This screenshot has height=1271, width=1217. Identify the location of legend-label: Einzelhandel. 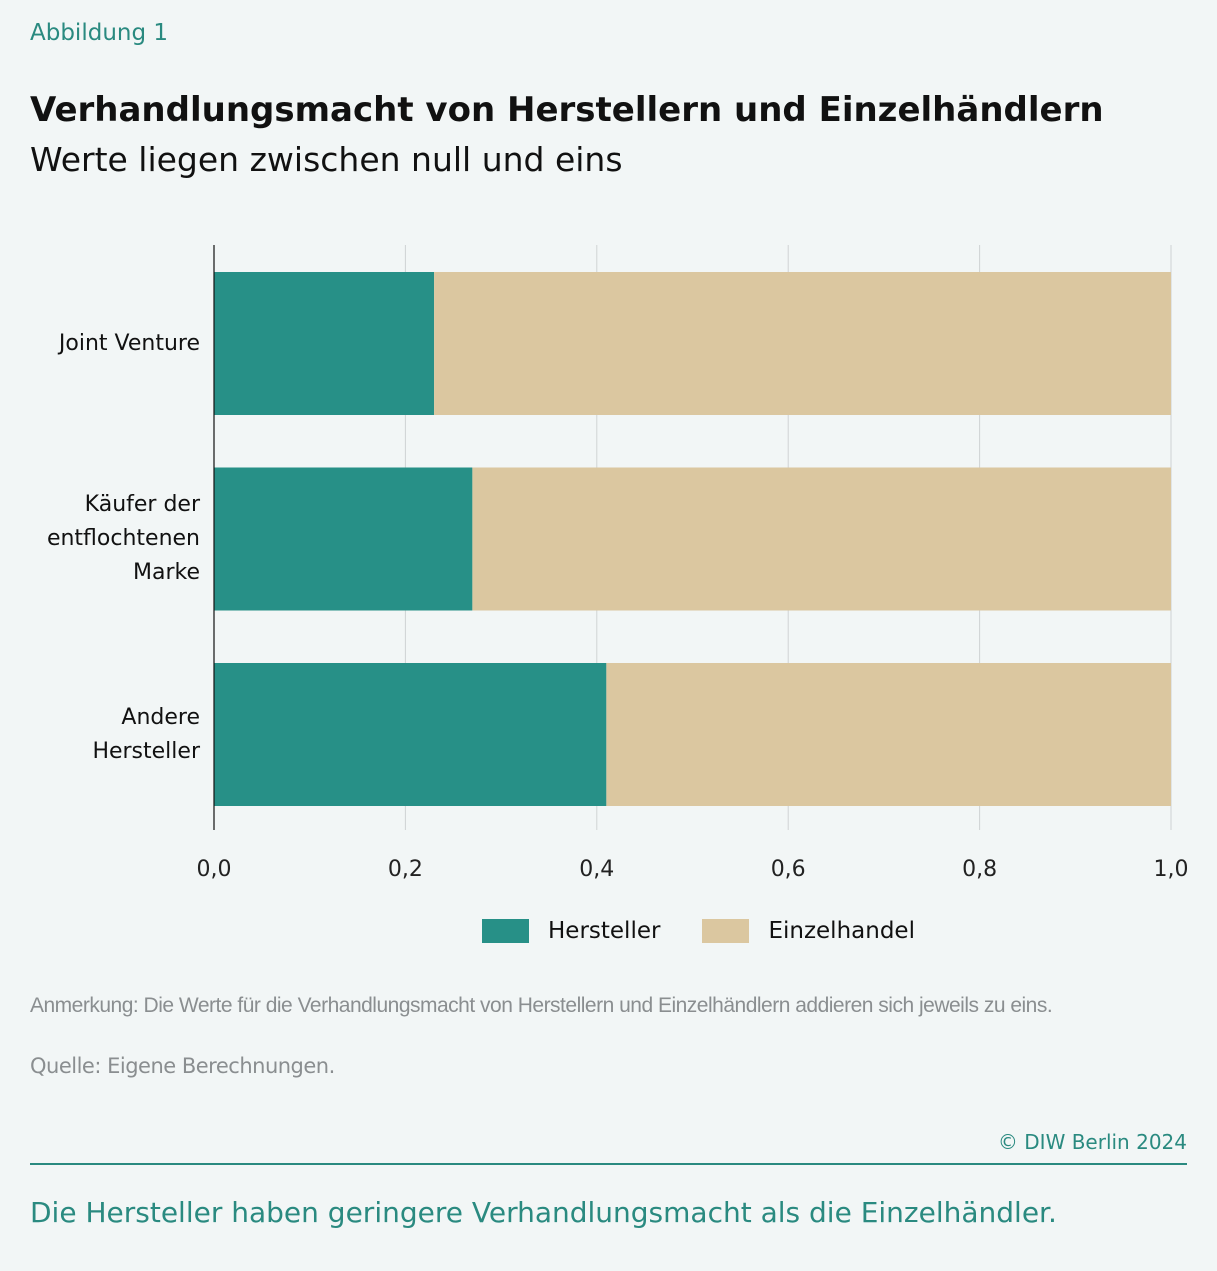
(841, 931).